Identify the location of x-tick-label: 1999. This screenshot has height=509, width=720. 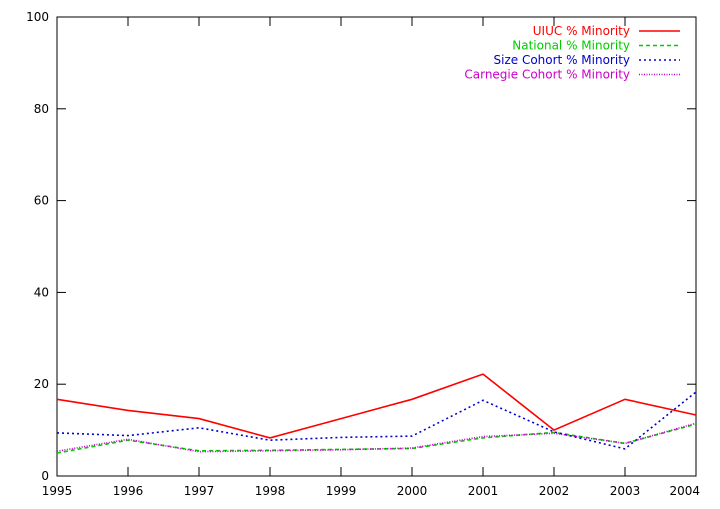
(341, 491).